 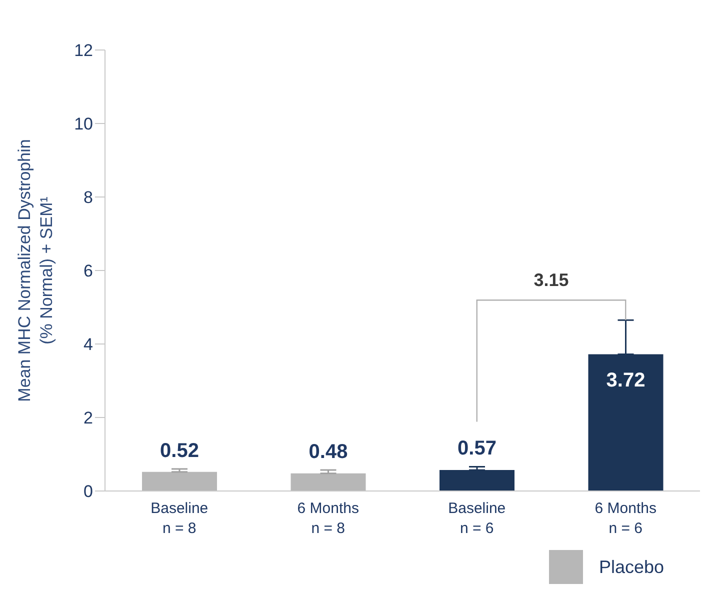 I want to click on x-tick-label: Baseline n = 6, so click(x=477, y=518).